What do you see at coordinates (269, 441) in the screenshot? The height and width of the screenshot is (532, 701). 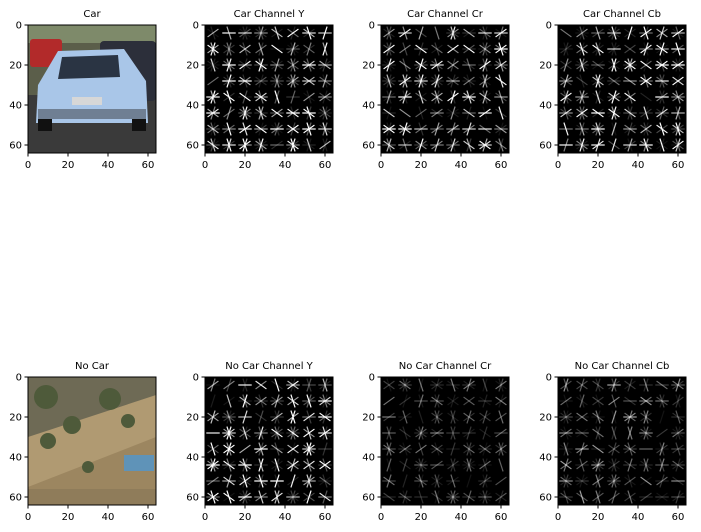 I see `axes-frame` at bounding box center [269, 441].